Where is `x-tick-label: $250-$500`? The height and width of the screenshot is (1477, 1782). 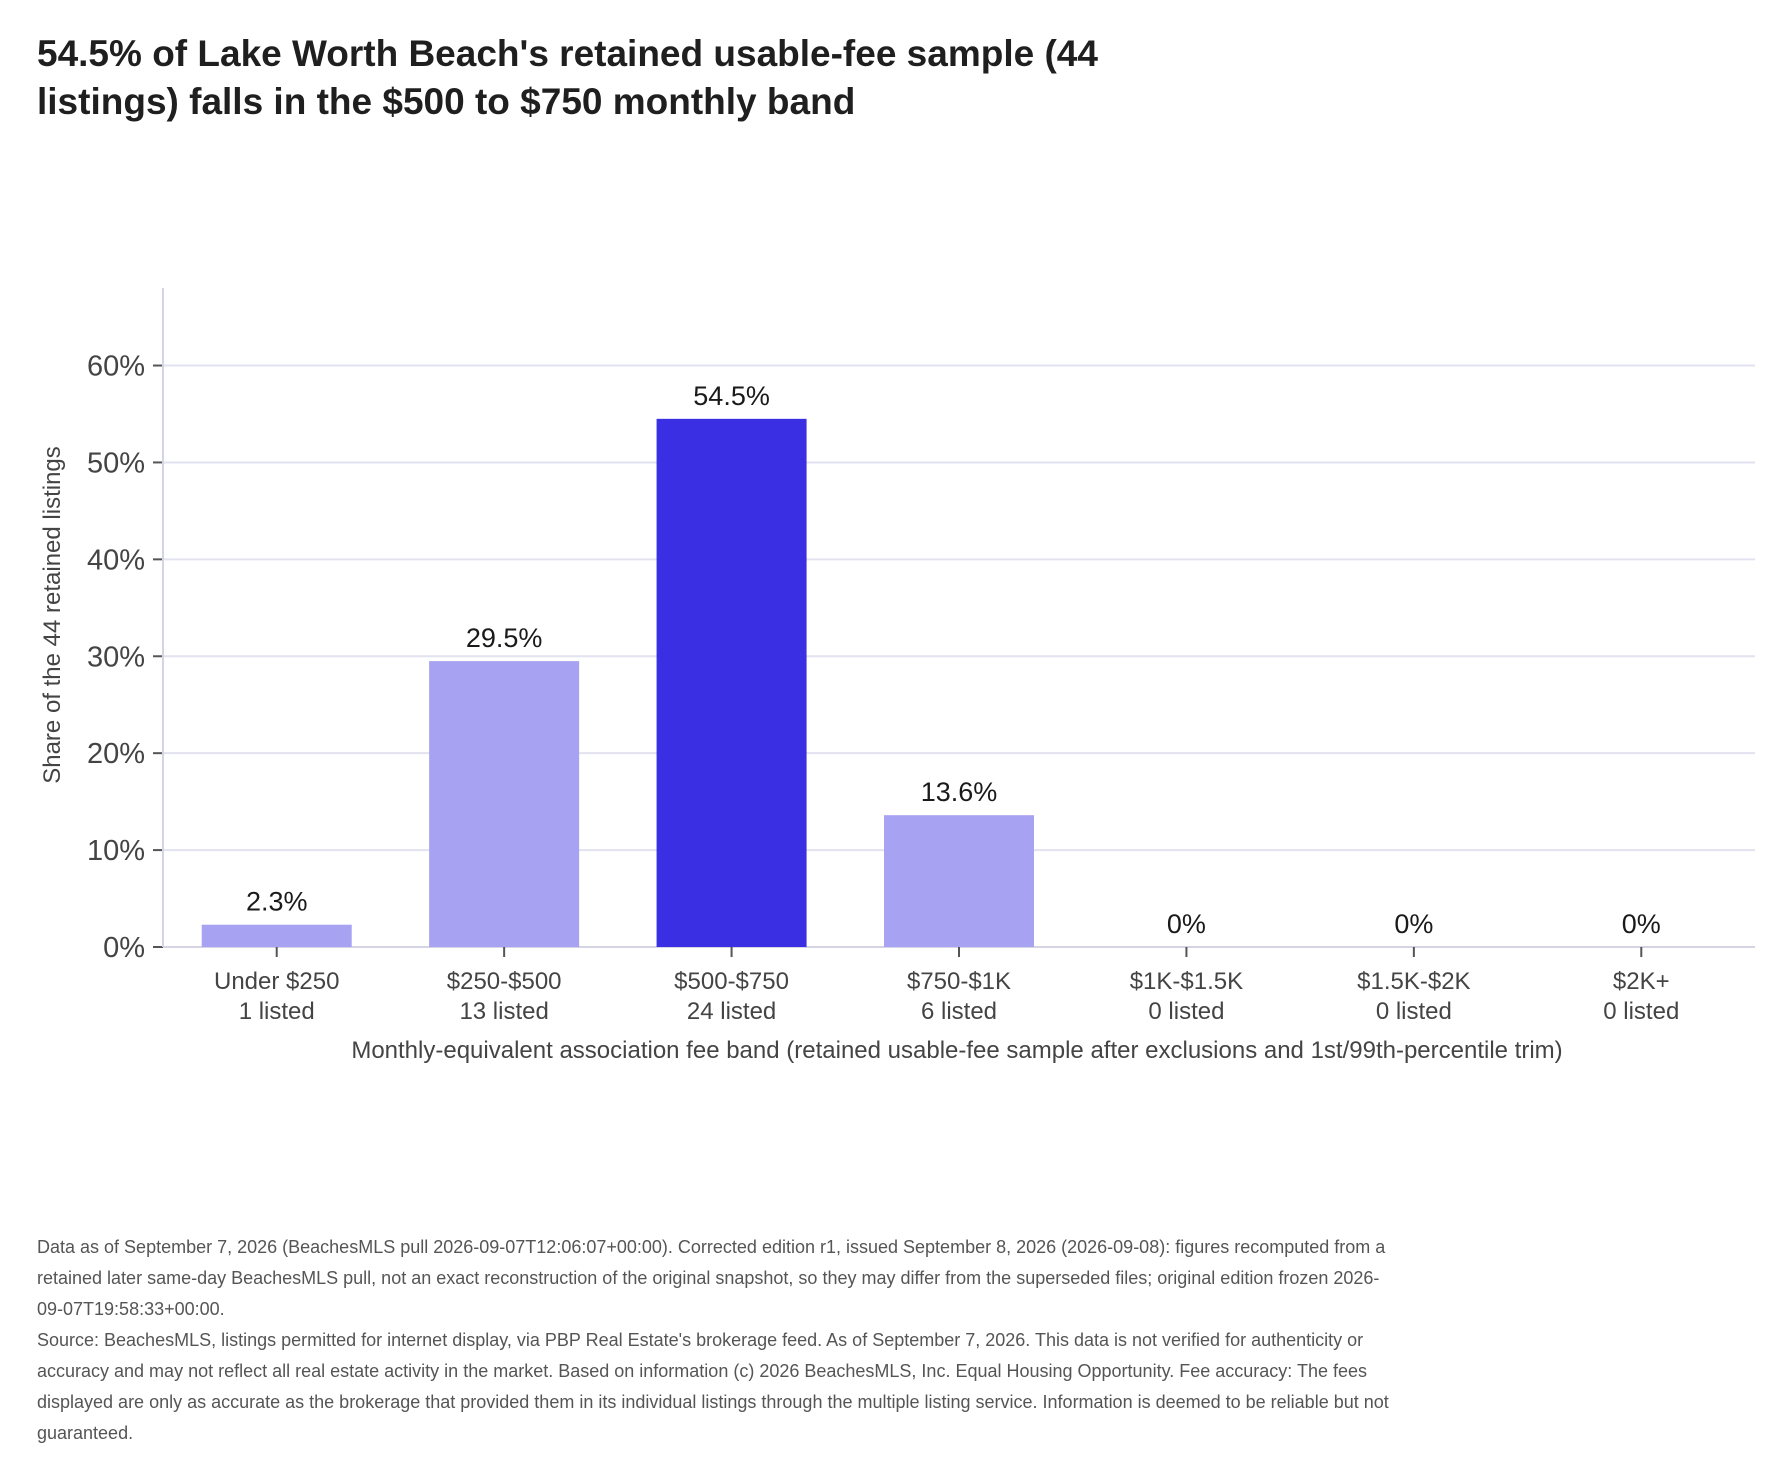 x-tick-label: $250-$500 is located at coordinates (504, 981).